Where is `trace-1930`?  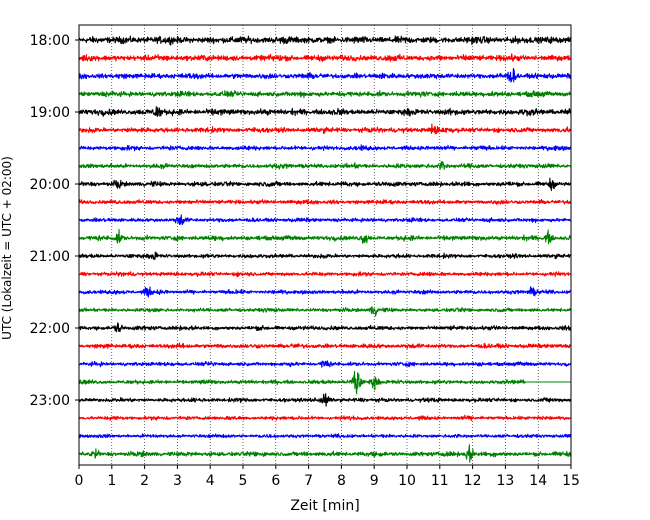 trace-1930 is located at coordinates (325, 148).